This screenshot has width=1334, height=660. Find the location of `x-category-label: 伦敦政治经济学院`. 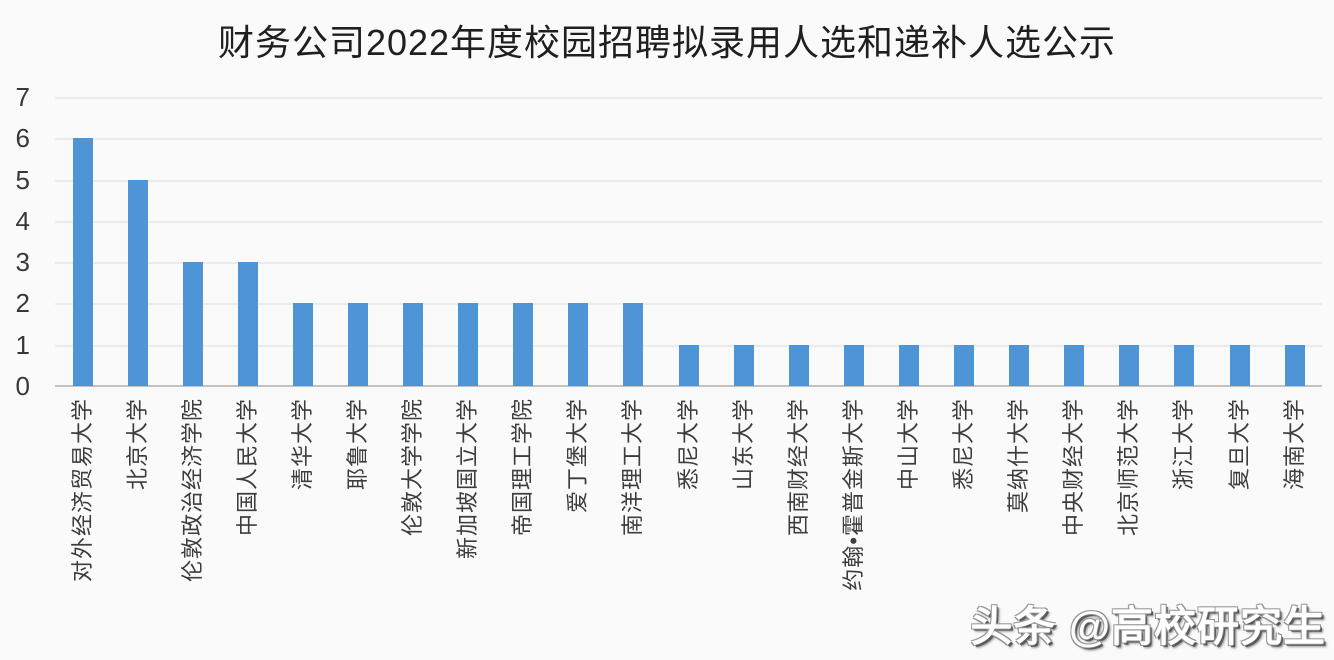

x-category-label: 伦敦政治经济学院 is located at coordinates (192, 490).